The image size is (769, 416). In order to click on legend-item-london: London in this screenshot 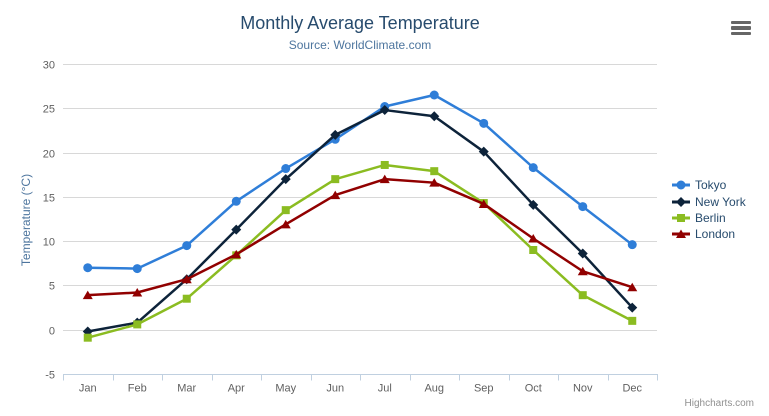, I will do `click(709, 234)`.